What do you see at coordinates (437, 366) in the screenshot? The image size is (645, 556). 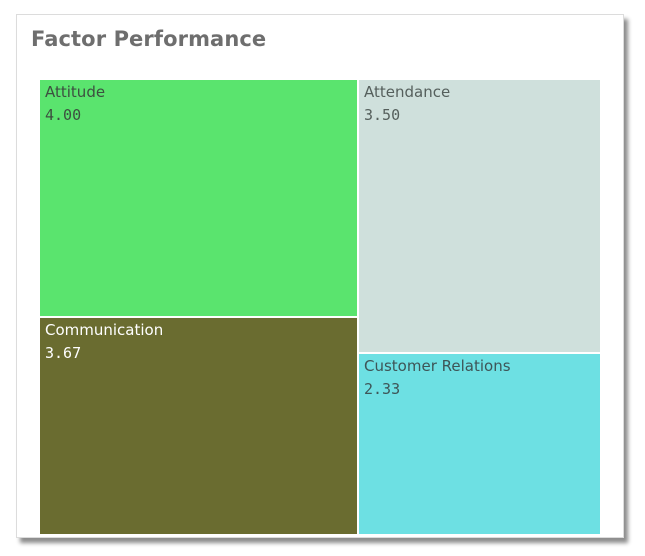 I see `tile-label: Customer Relations` at bounding box center [437, 366].